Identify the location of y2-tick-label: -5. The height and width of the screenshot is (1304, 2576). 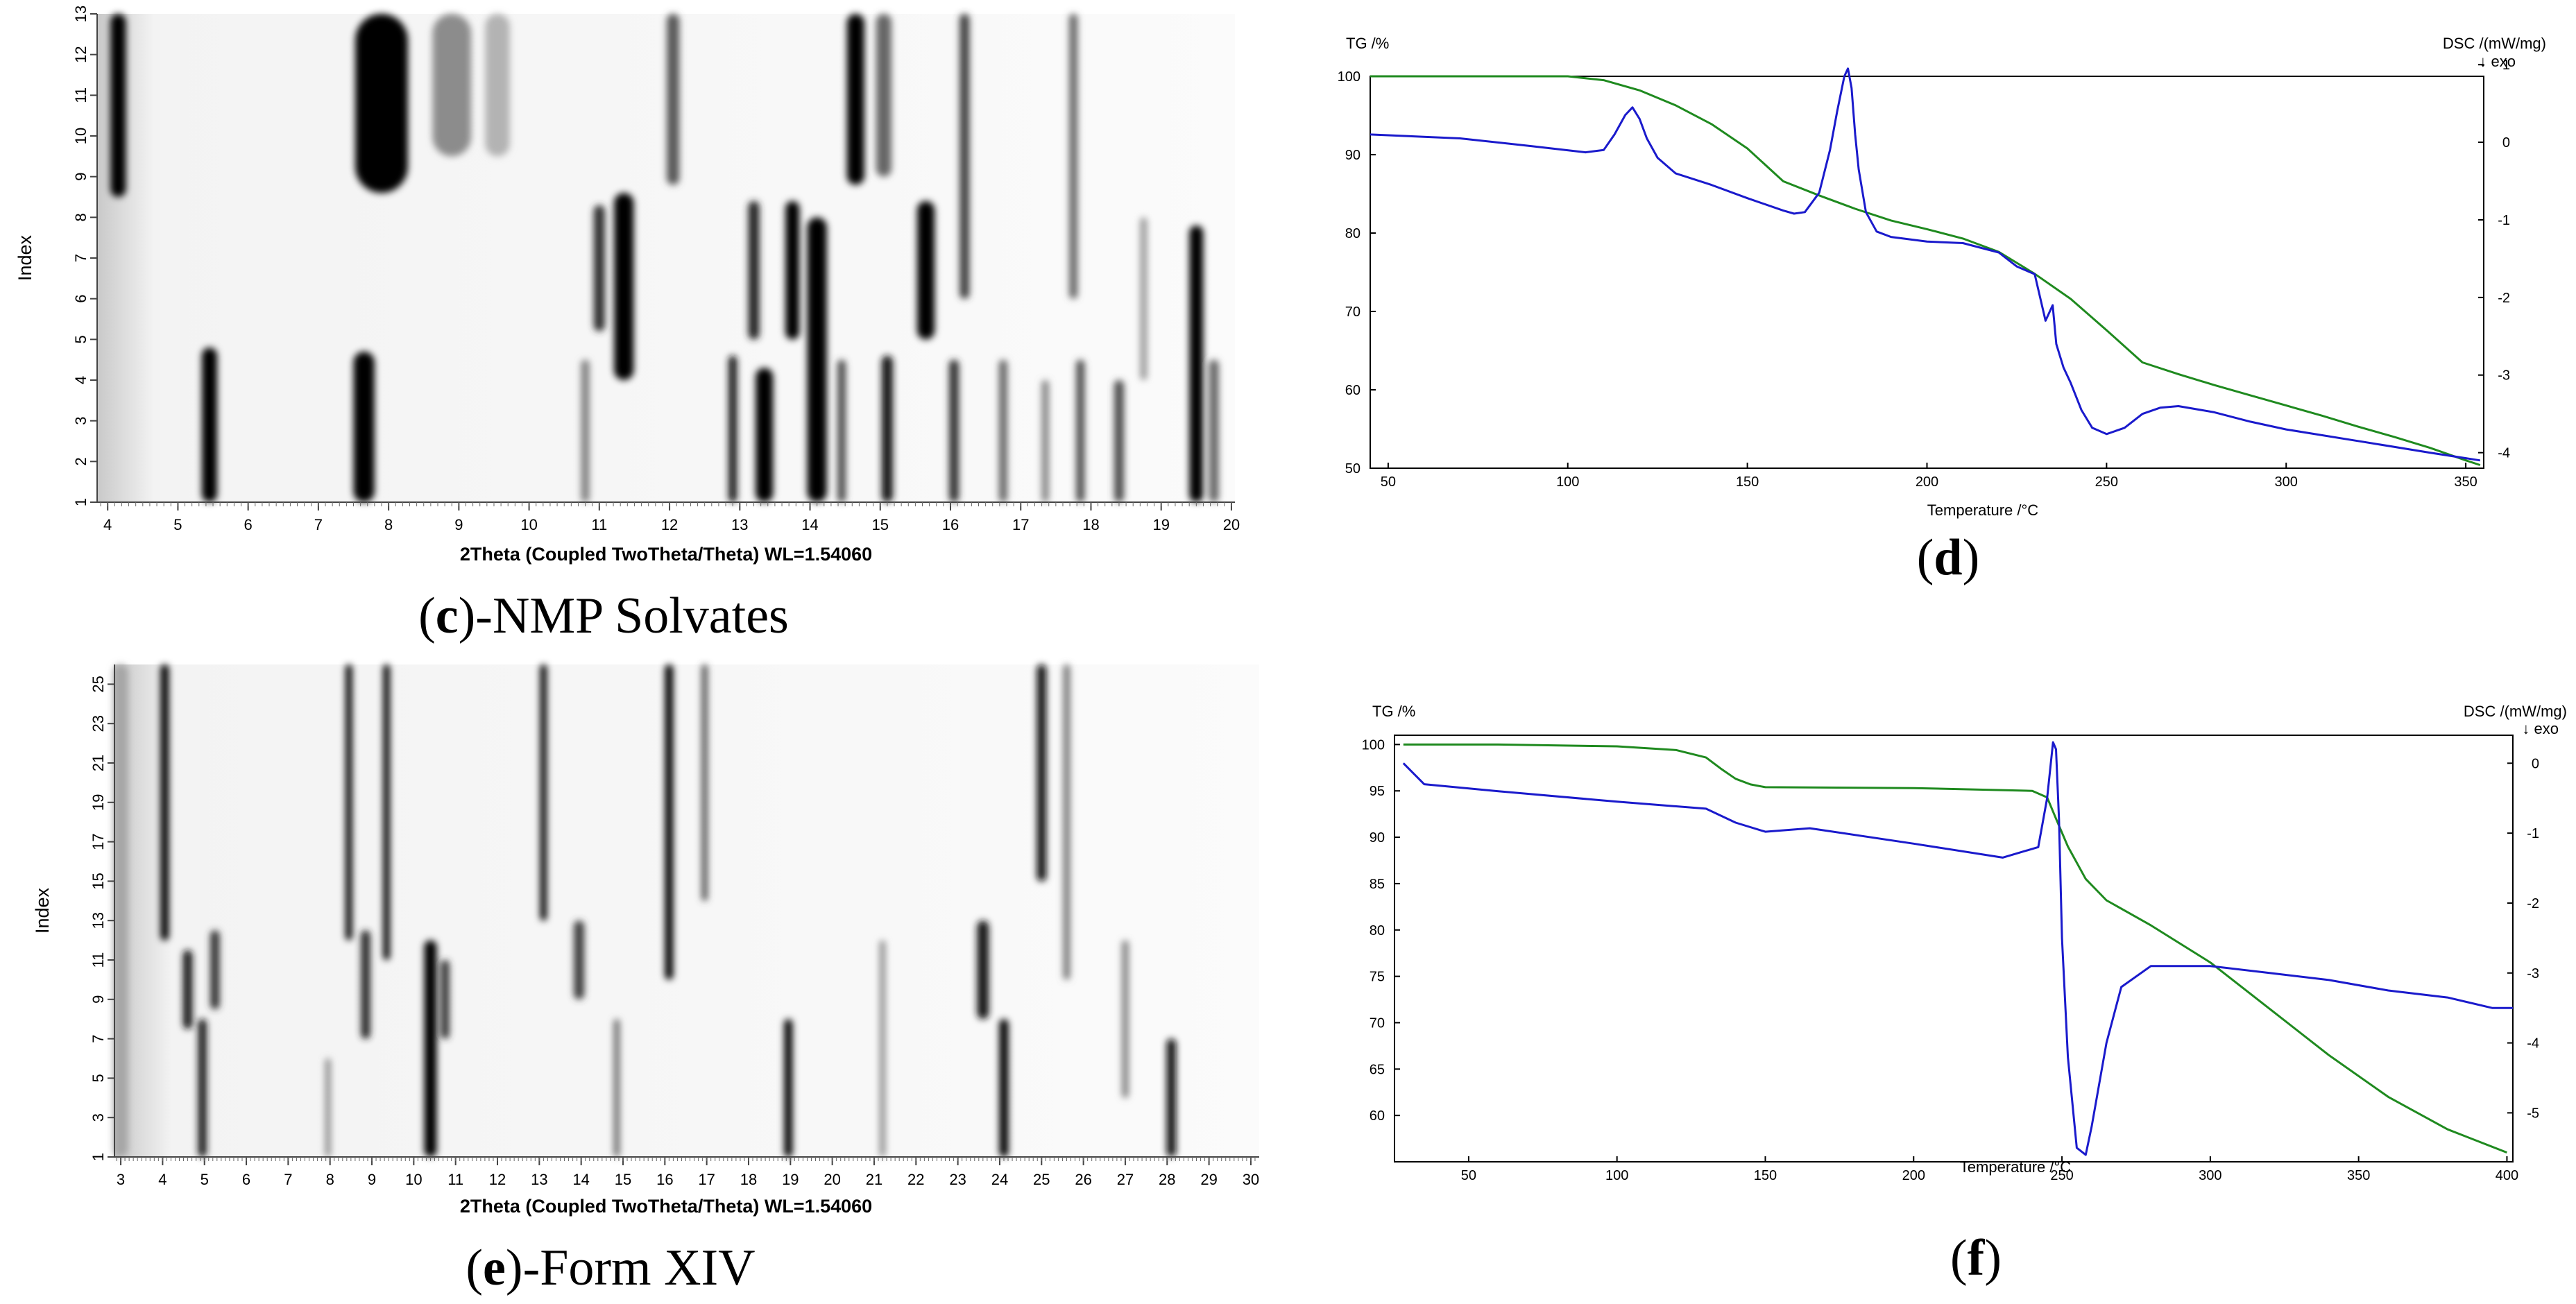
(2533, 1113).